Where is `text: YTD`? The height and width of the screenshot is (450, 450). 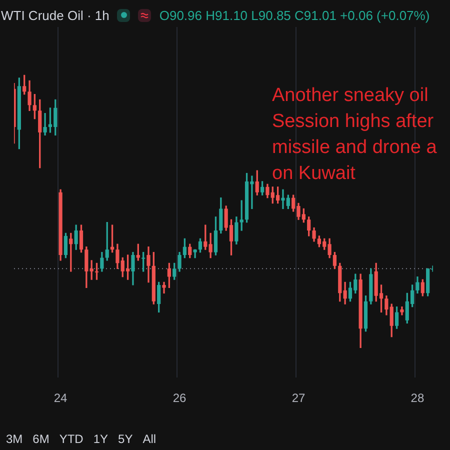
text: YTD is located at coordinates (71, 439).